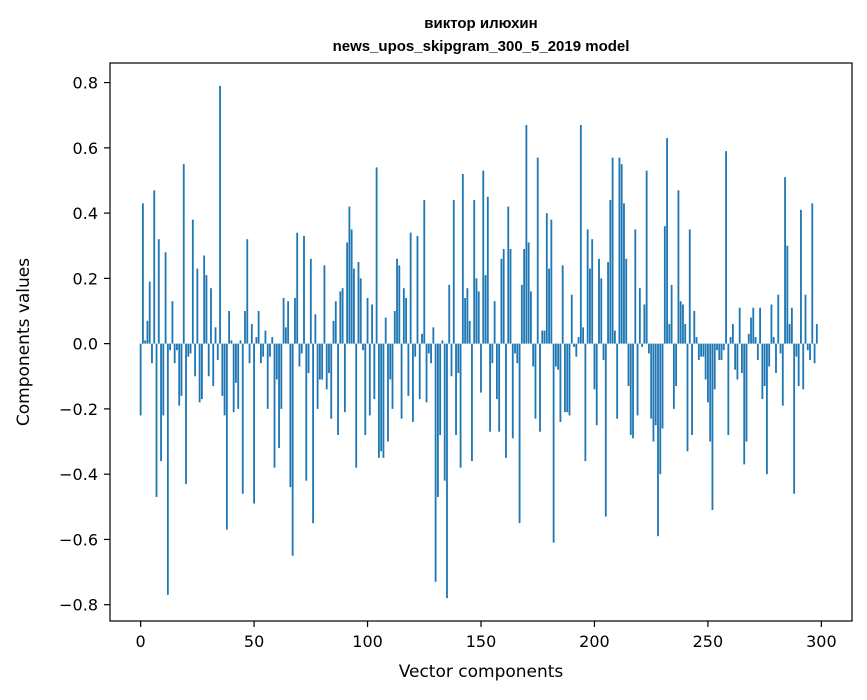 The image size is (867, 700). What do you see at coordinates (708, 641) in the screenshot?
I see `x-tick-label: 250` at bounding box center [708, 641].